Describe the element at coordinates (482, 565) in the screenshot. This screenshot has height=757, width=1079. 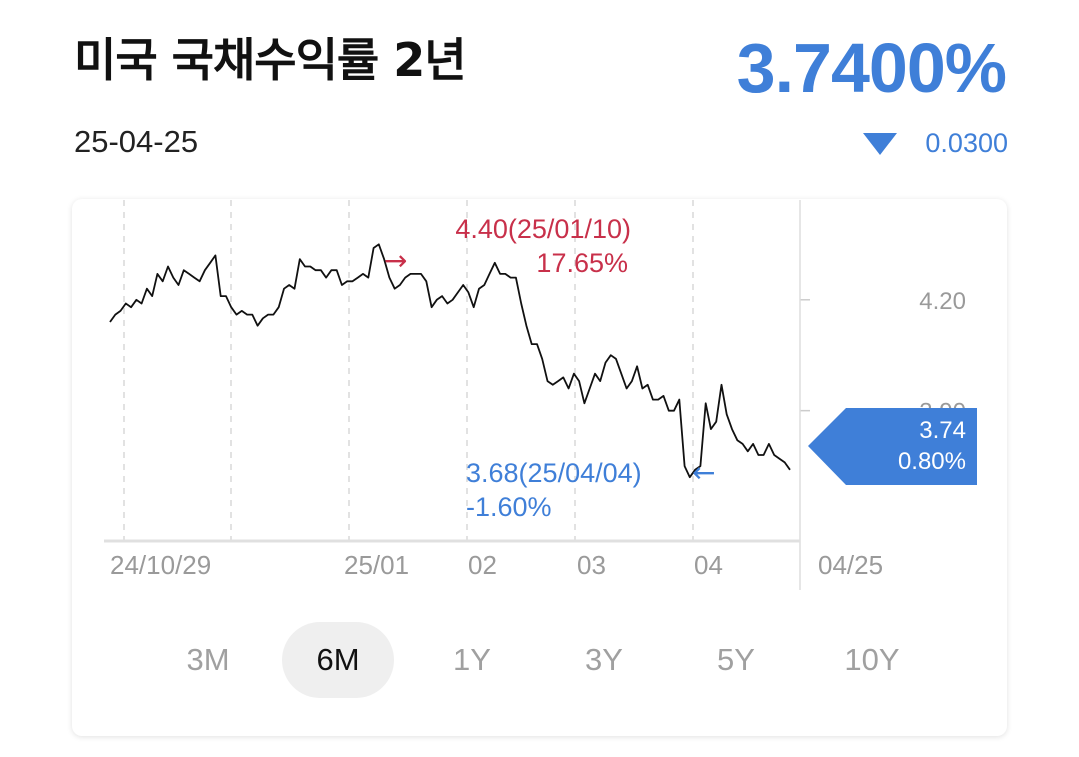
I see `x-tick-label: 02` at that location.